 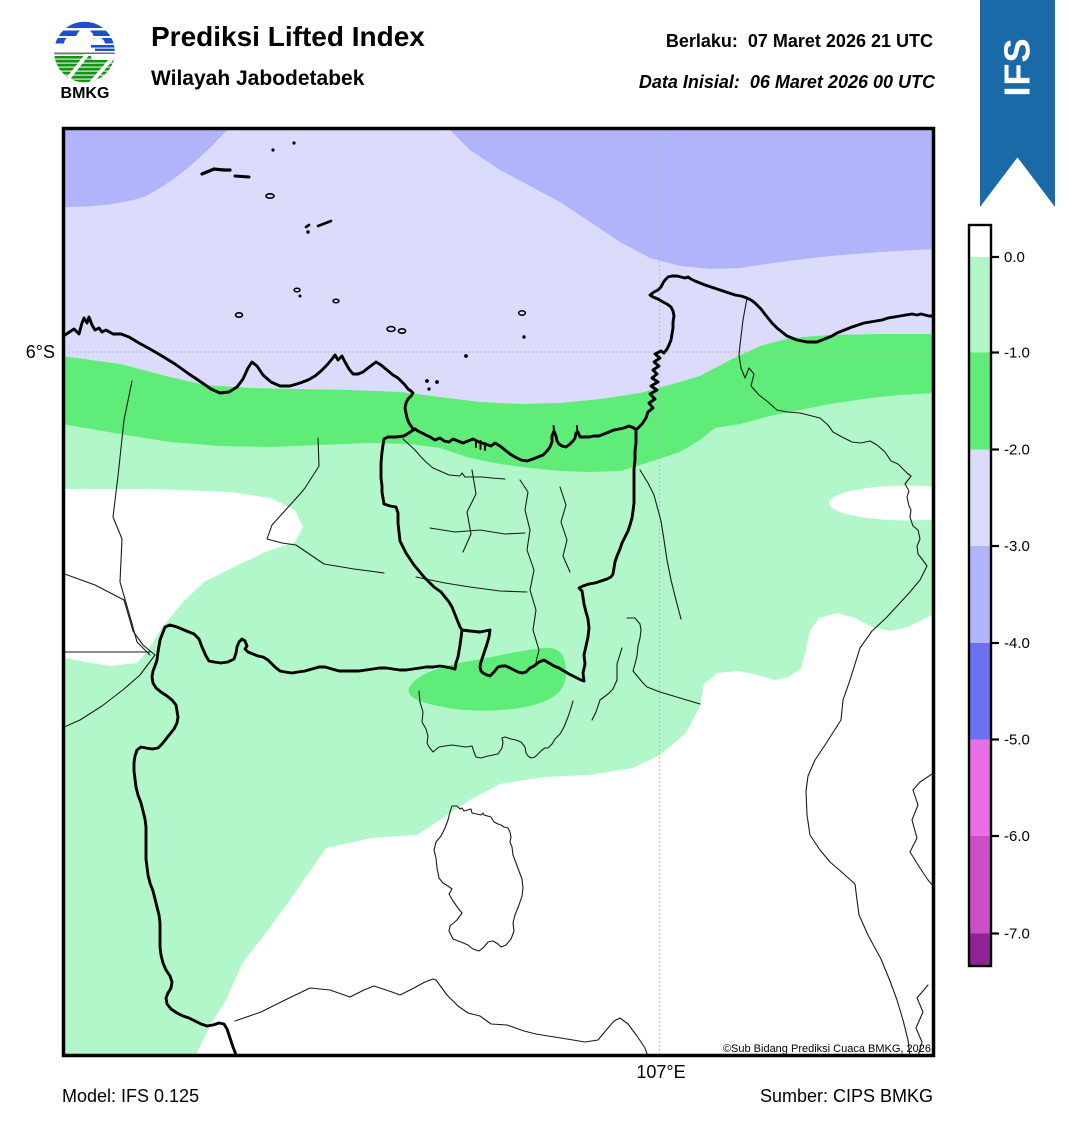 I want to click on svg-text: -3.0, so click(x=1017, y=546).